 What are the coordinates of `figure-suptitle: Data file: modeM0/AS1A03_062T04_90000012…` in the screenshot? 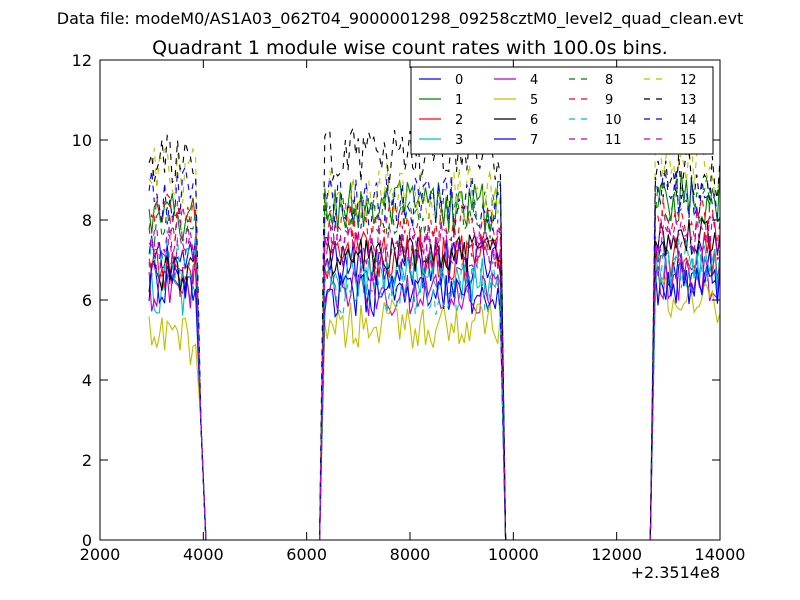 It's located at (400, 19).